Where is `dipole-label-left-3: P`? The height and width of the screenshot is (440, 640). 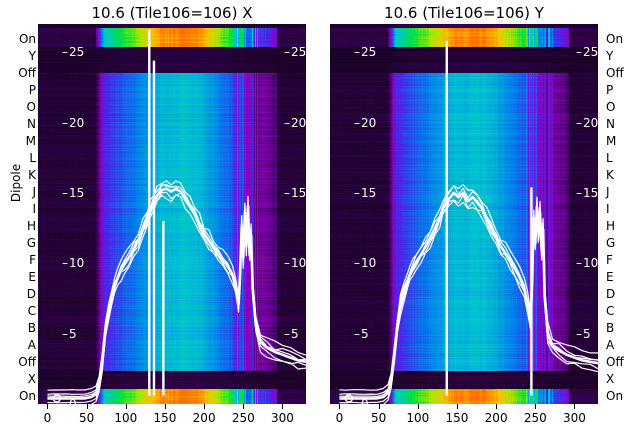 dipole-label-left-3: P is located at coordinates (32, 90).